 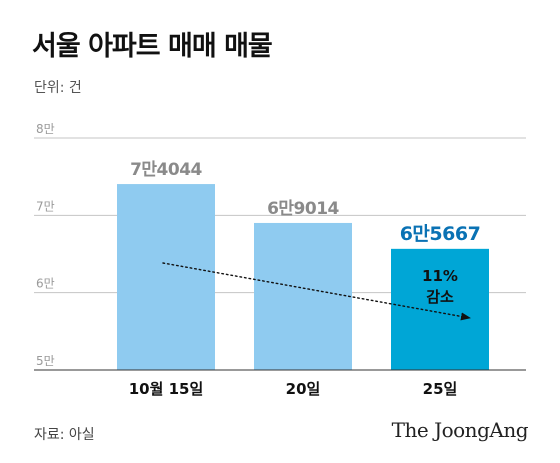 What do you see at coordinates (166, 170) in the screenshot?
I see `data-label: 7만4044` at bounding box center [166, 170].